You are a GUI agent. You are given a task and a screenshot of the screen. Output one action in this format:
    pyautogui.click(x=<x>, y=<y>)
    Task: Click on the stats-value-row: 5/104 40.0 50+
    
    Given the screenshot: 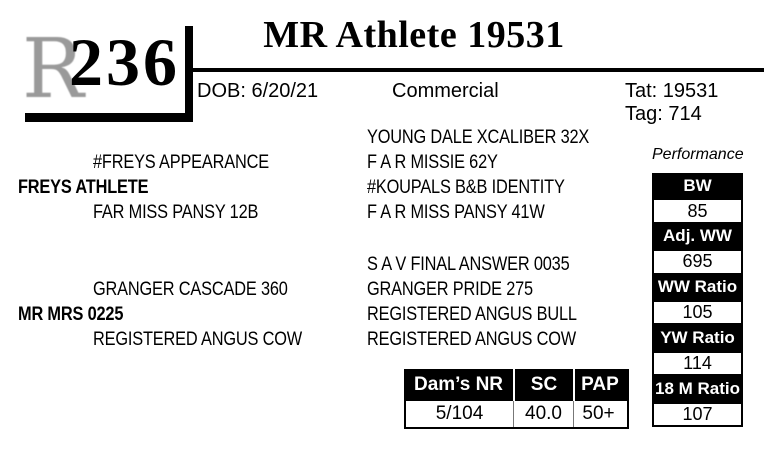 What is the action you would take?
    pyautogui.click(x=516, y=415)
    